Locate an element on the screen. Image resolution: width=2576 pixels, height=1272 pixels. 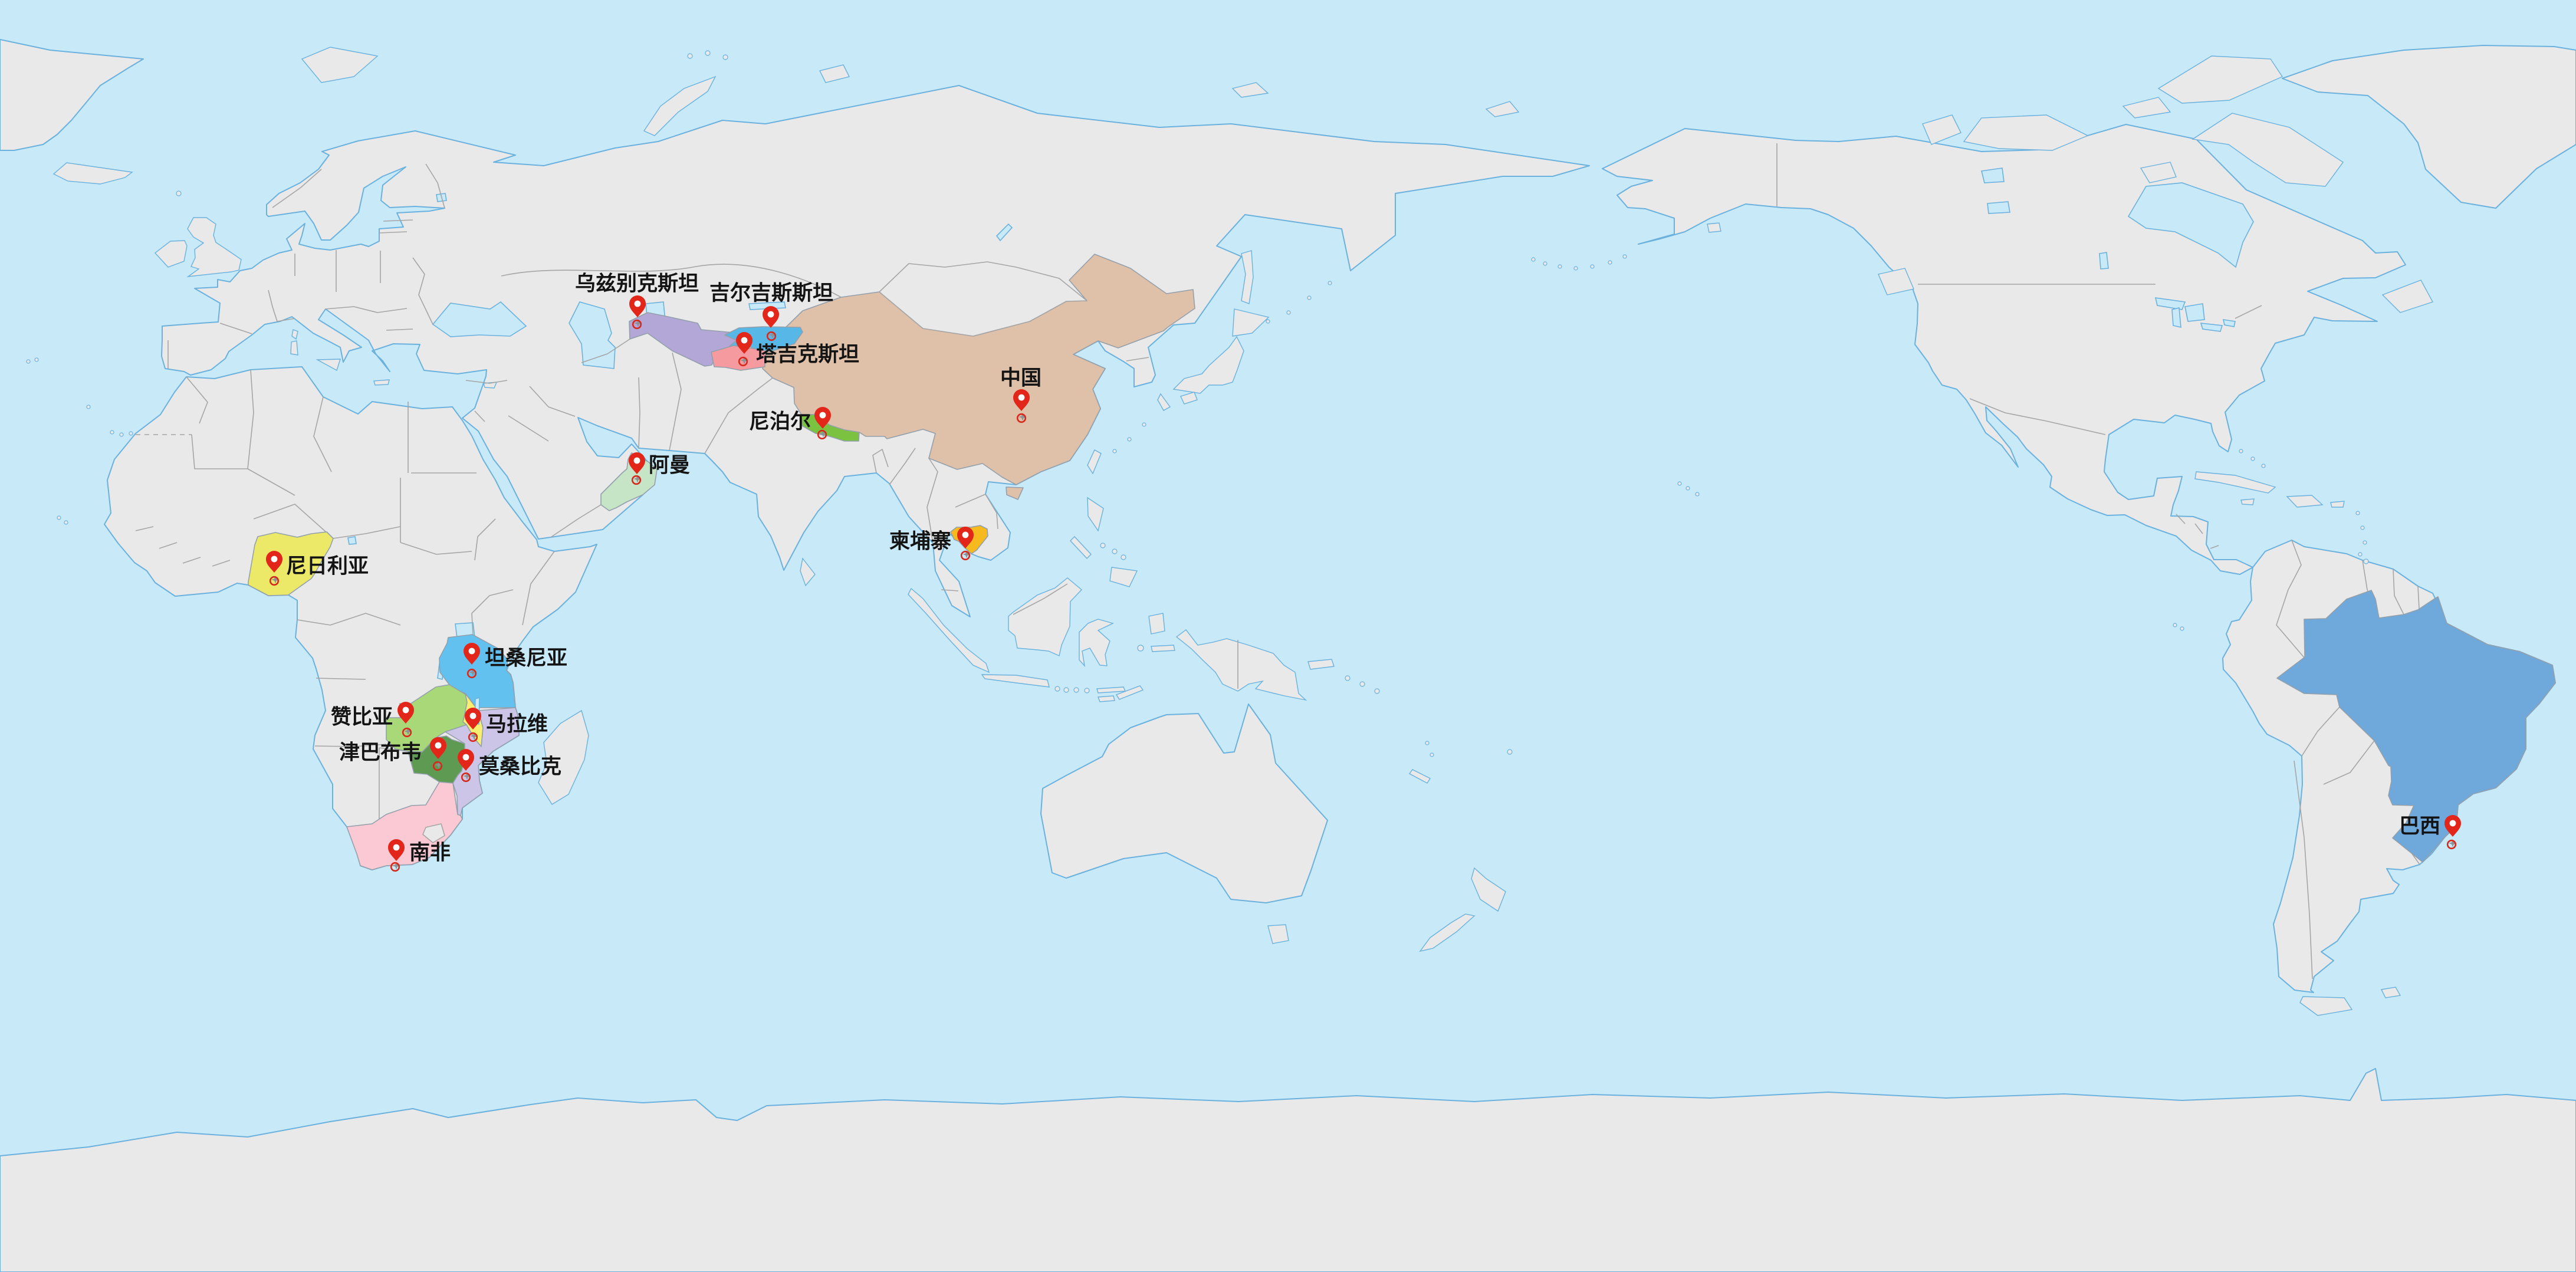
country-label-uzbekistan: 乌兹别克斯坦 is located at coordinates (637, 283).